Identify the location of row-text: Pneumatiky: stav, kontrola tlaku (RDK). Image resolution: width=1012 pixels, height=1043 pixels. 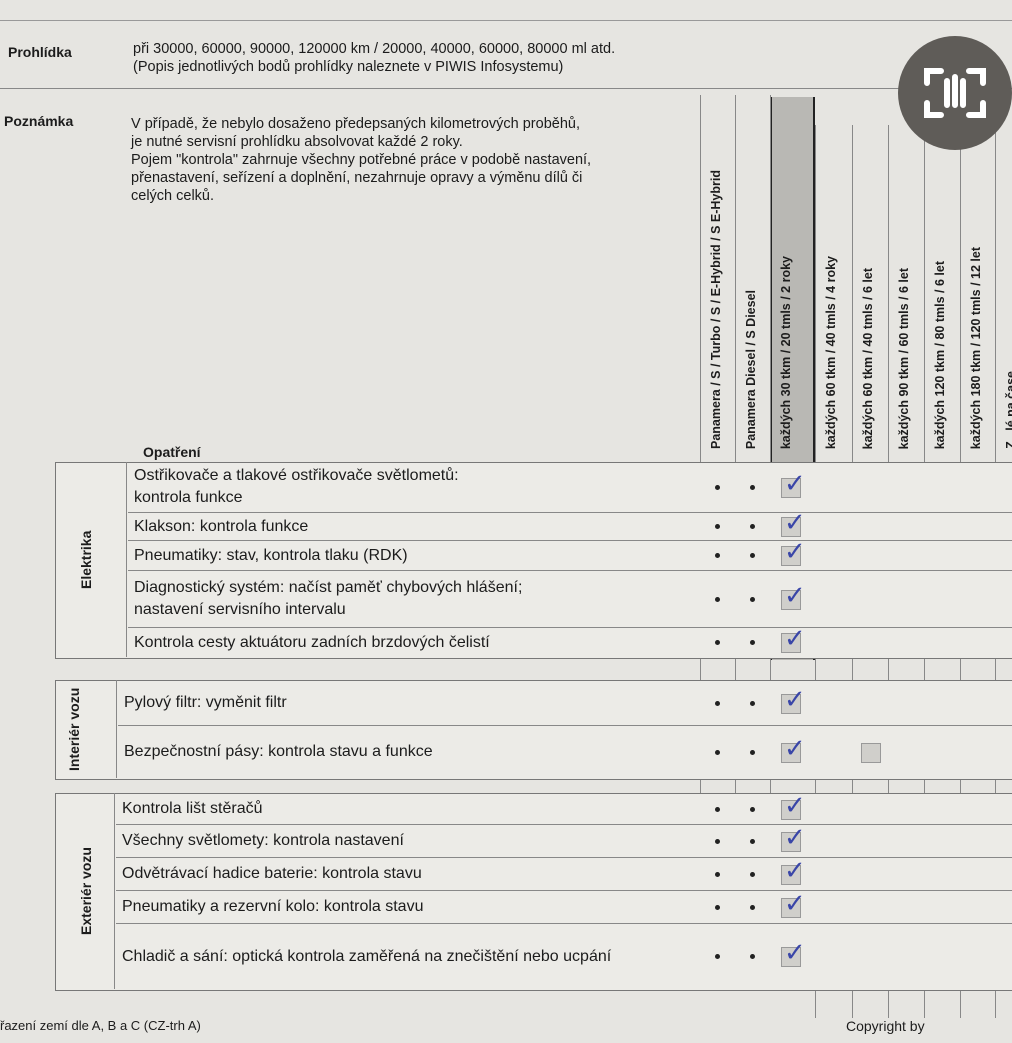
(271, 556).